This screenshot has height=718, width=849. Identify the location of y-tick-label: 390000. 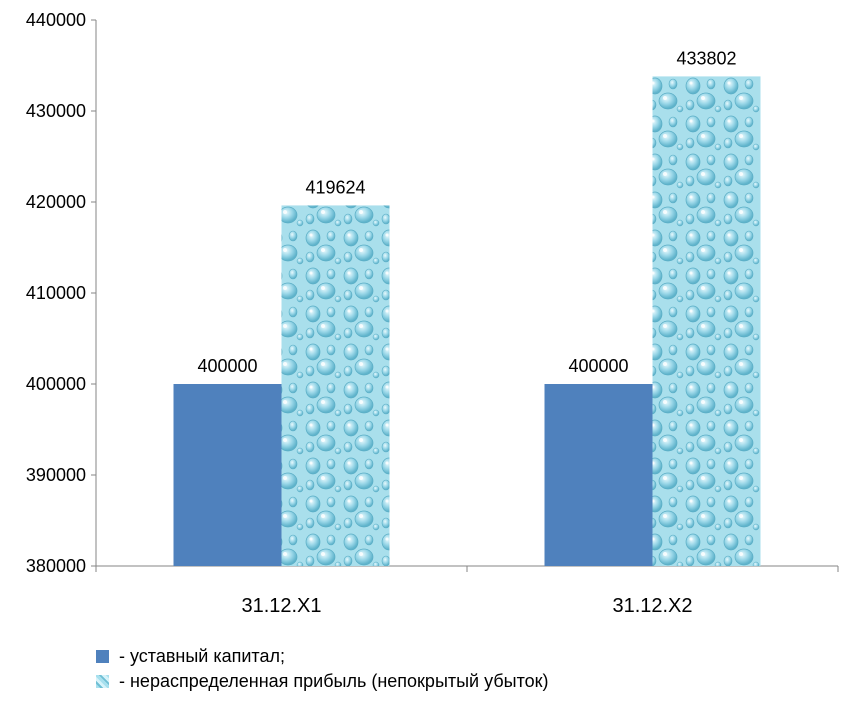
(56, 475).